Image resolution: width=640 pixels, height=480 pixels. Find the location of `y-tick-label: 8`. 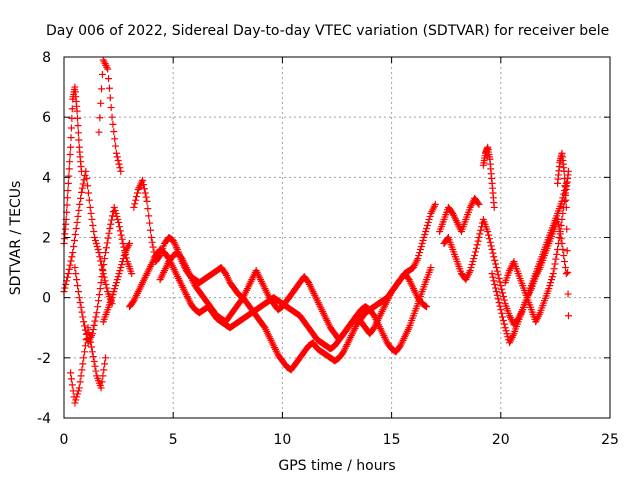

y-tick-label: 8 is located at coordinates (46, 58).